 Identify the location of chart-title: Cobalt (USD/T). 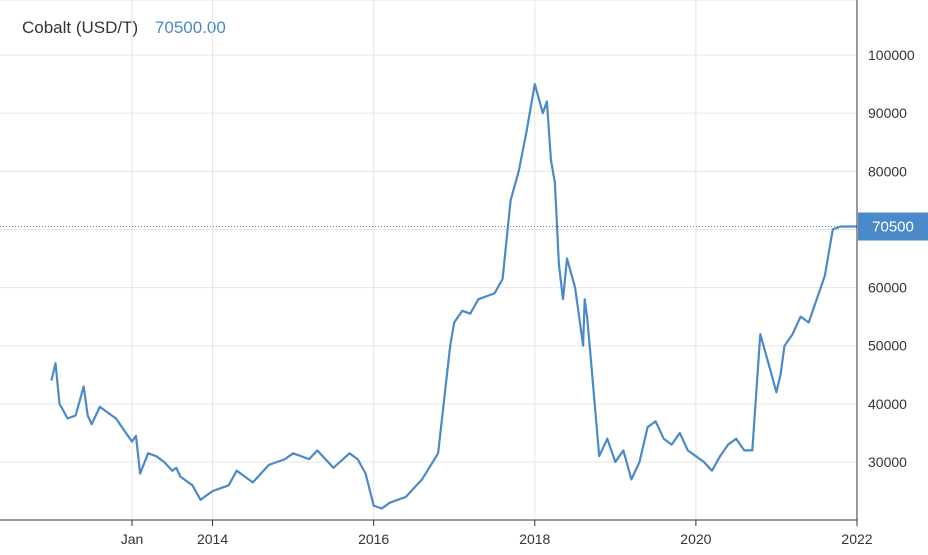
(80, 27).